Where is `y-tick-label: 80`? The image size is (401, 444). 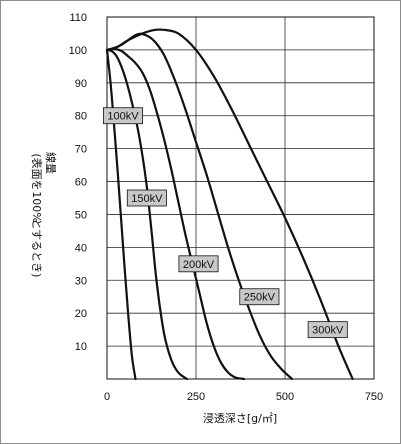
y-tick-label: 80 is located at coordinates (81, 117).